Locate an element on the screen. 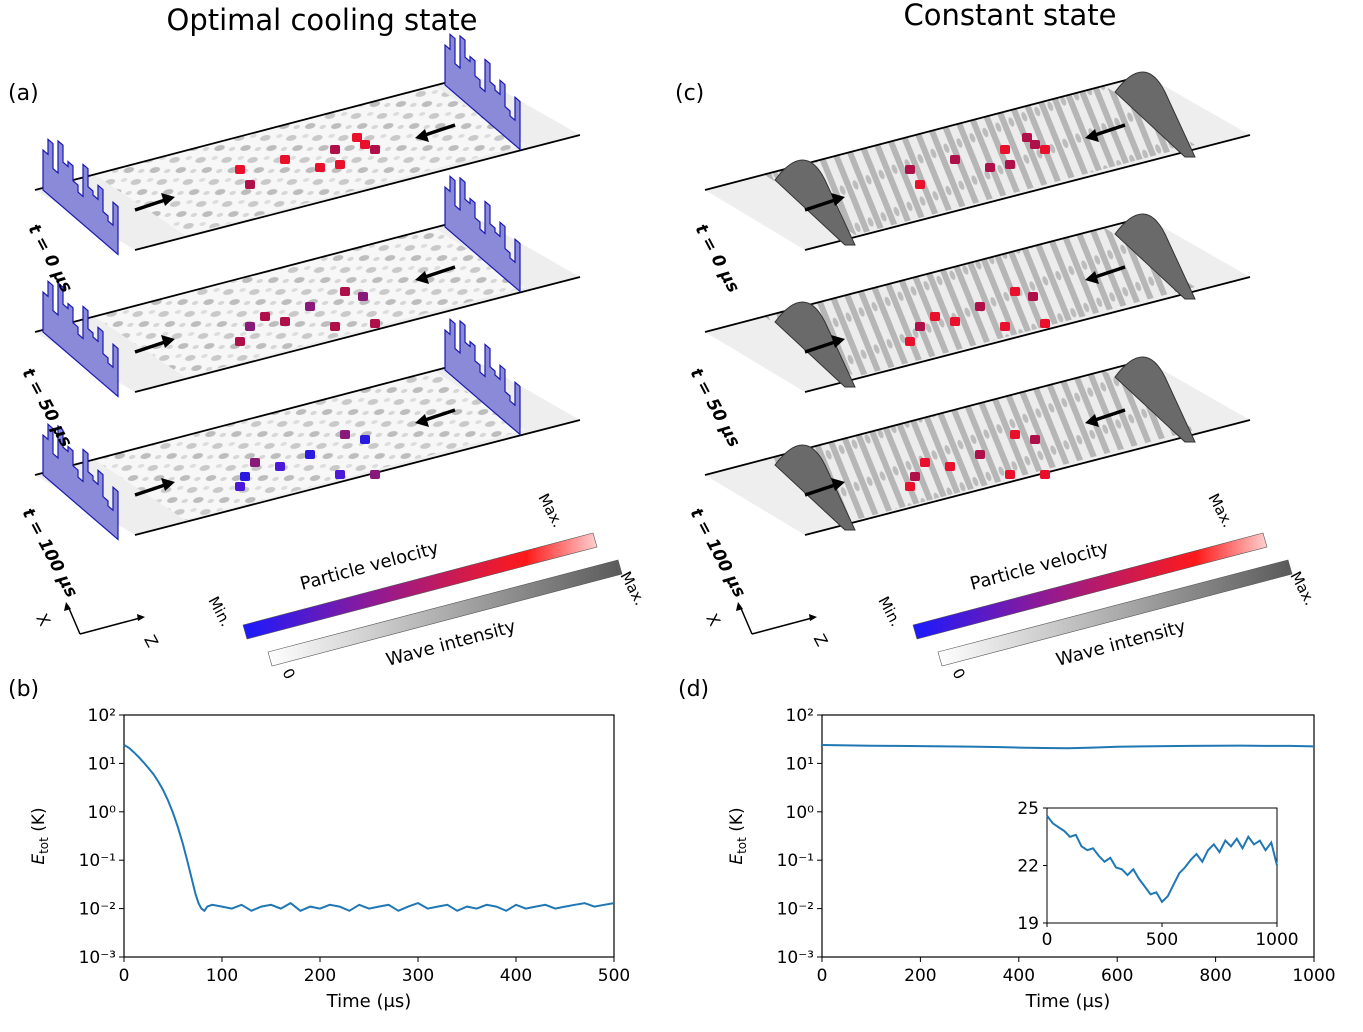 The image size is (1363, 1032). axis-z-label-right: Z is located at coordinates (821, 640).